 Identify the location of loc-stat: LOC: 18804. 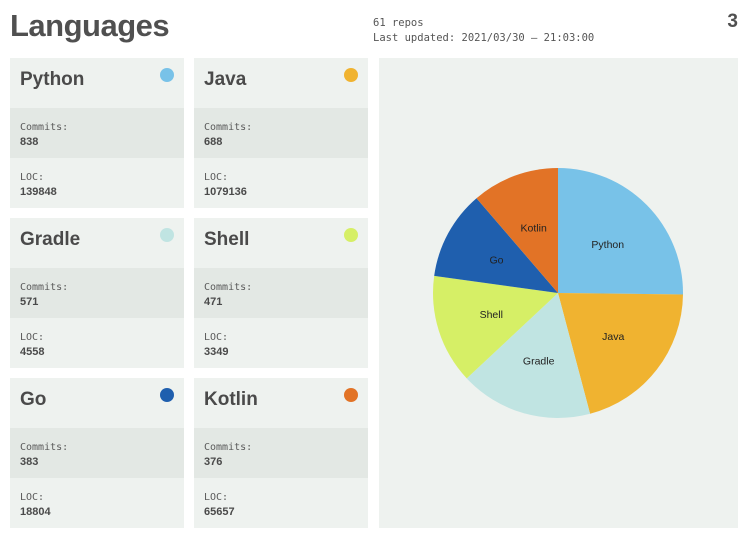
(97, 503).